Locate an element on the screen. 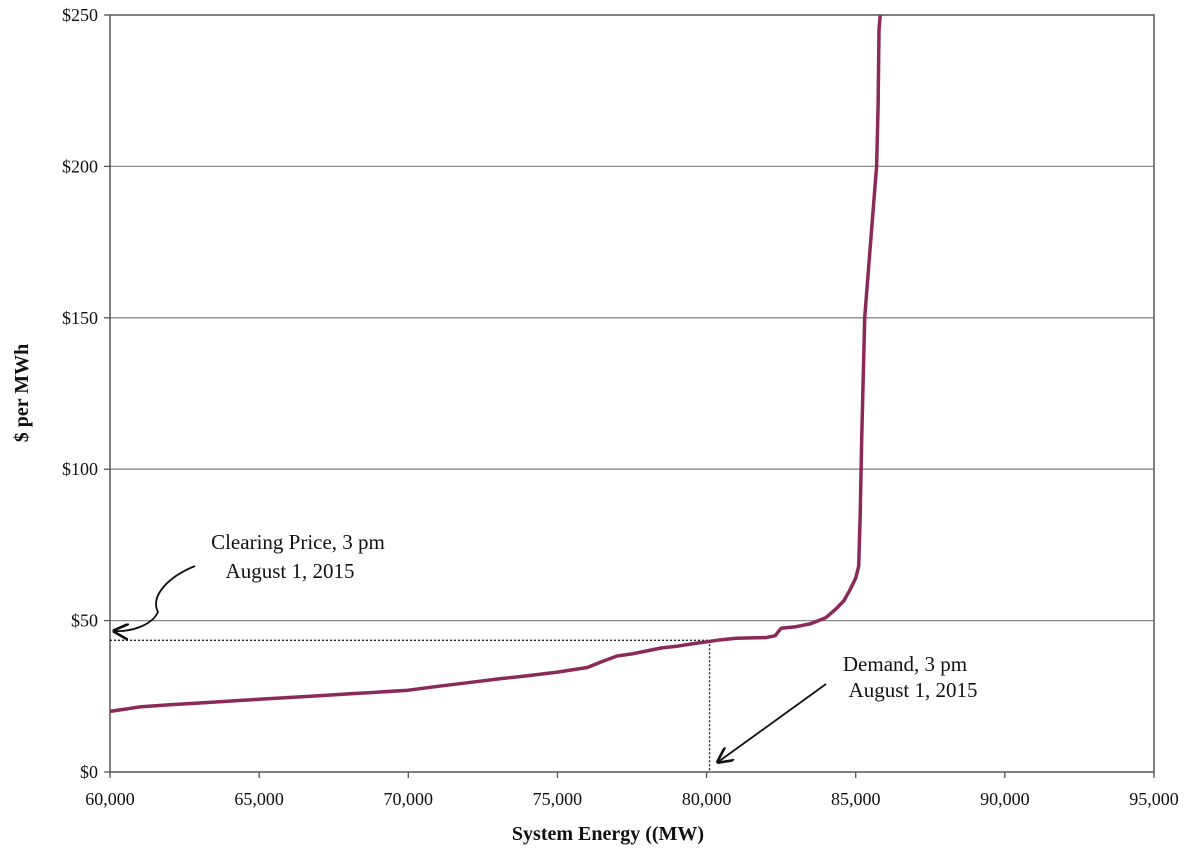 This screenshot has width=1196, height=849. annotation-clearing-price-line-2: August 1, 2015 is located at coordinates (290, 571).